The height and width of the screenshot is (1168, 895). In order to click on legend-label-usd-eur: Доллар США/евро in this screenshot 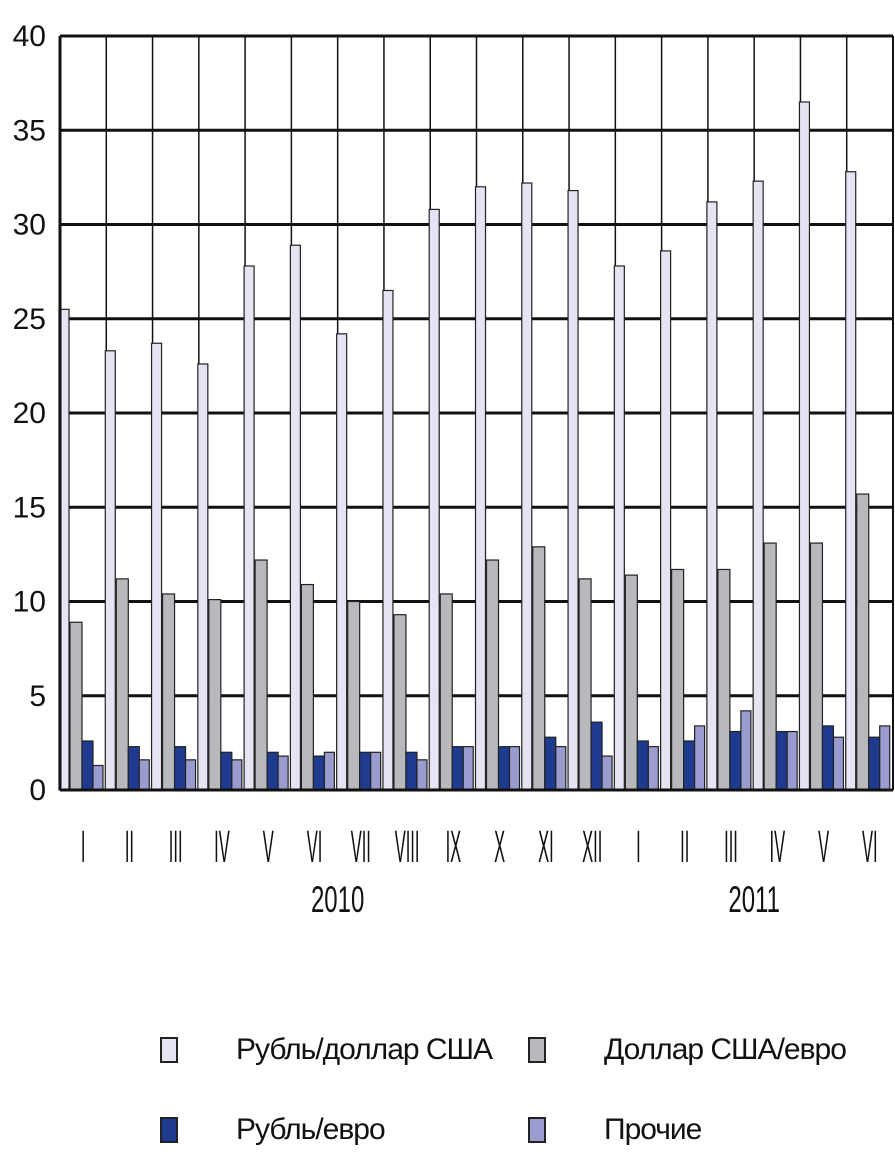, I will do `click(725, 1049)`.